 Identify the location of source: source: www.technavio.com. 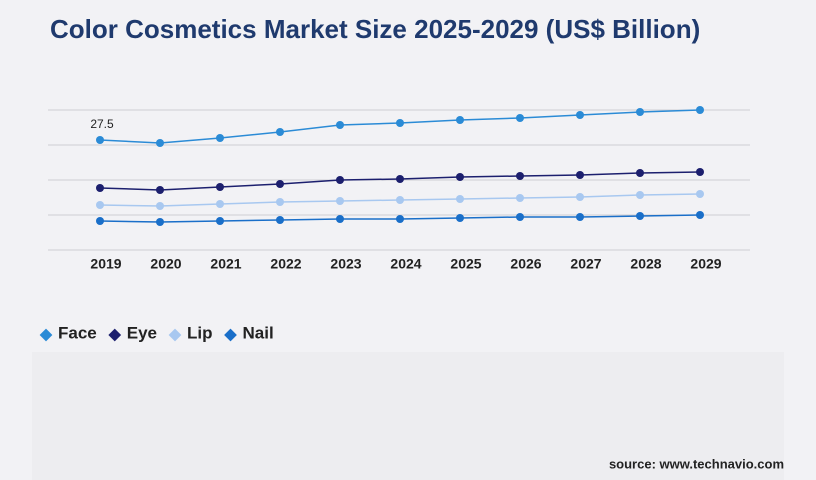
(696, 463).